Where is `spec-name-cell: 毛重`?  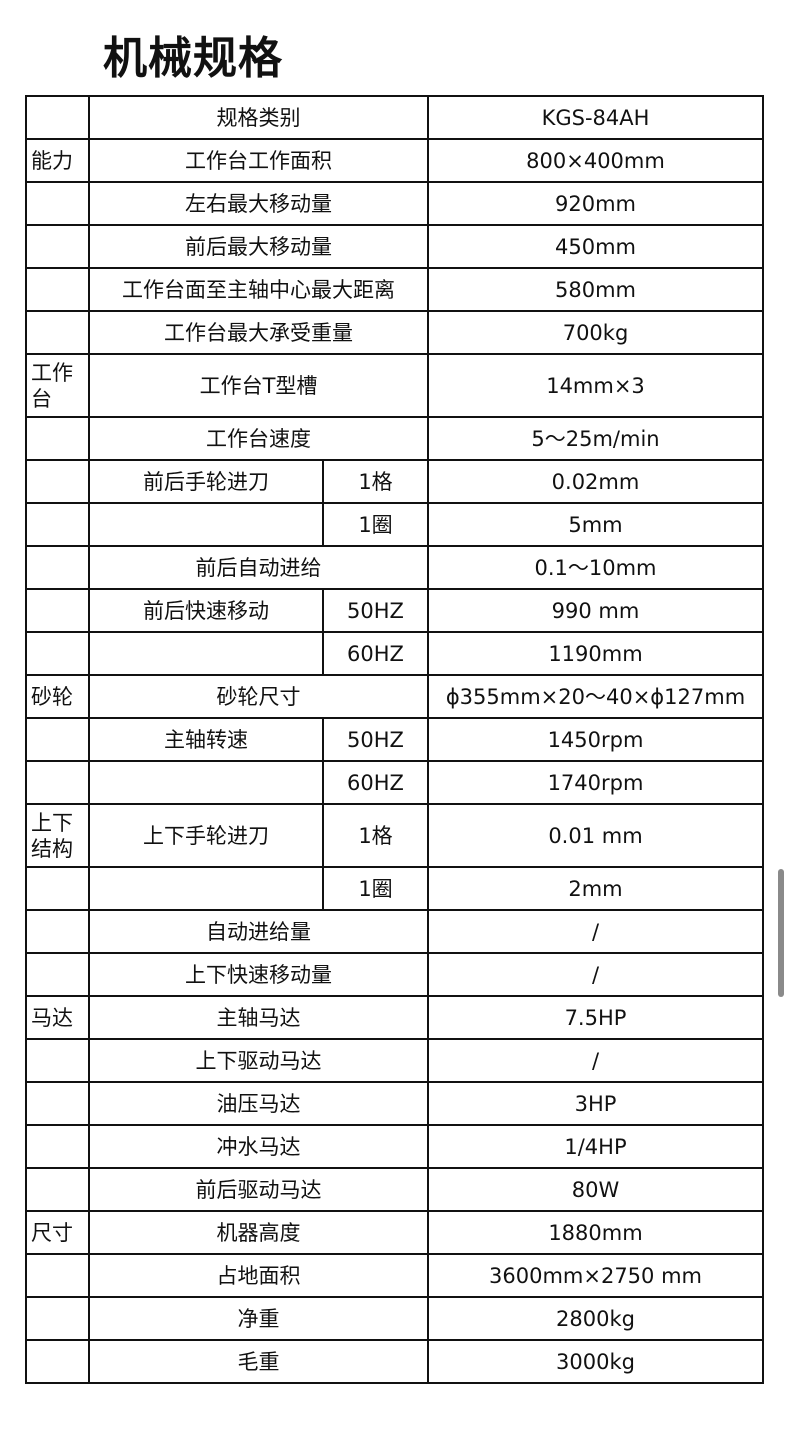 spec-name-cell: 毛重 is located at coordinates (258, 1361).